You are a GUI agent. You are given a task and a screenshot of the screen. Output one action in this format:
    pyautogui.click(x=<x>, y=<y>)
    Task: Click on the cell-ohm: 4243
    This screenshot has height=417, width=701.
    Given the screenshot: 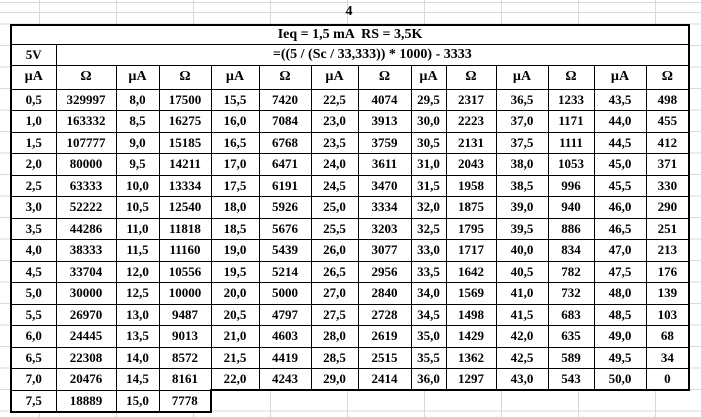 What is the action you would take?
    pyautogui.click(x=285, y=379)
    